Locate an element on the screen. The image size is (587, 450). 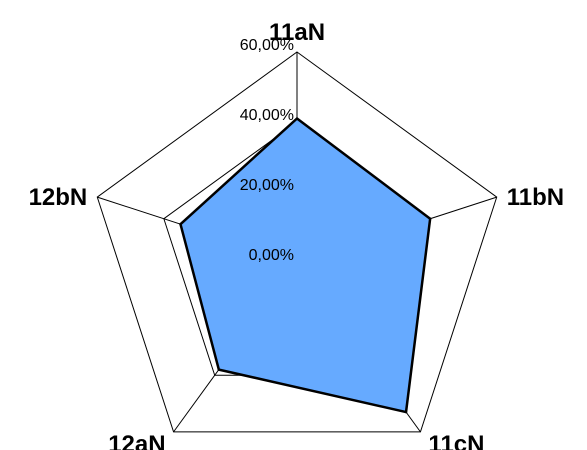
category-label-11cN: 11cN is located at coordinates (456, 440).